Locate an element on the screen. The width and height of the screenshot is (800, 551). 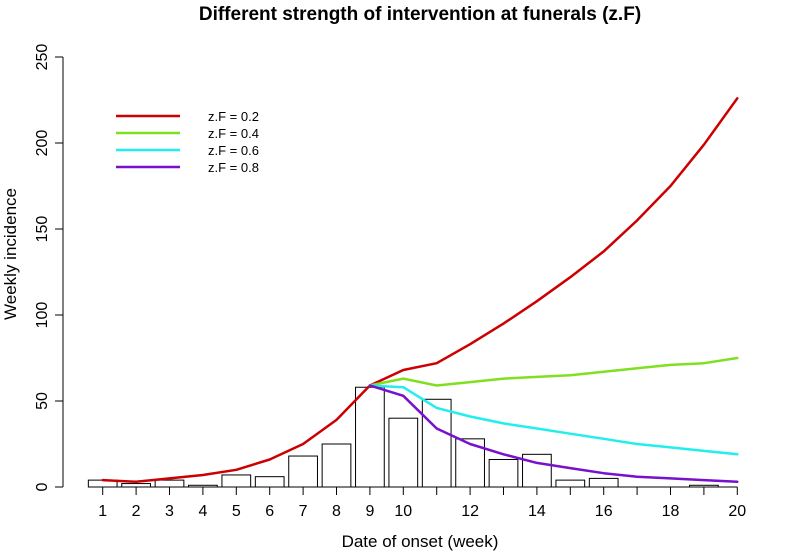
x-tick-label: 18 is located at coordinates (671, 511).